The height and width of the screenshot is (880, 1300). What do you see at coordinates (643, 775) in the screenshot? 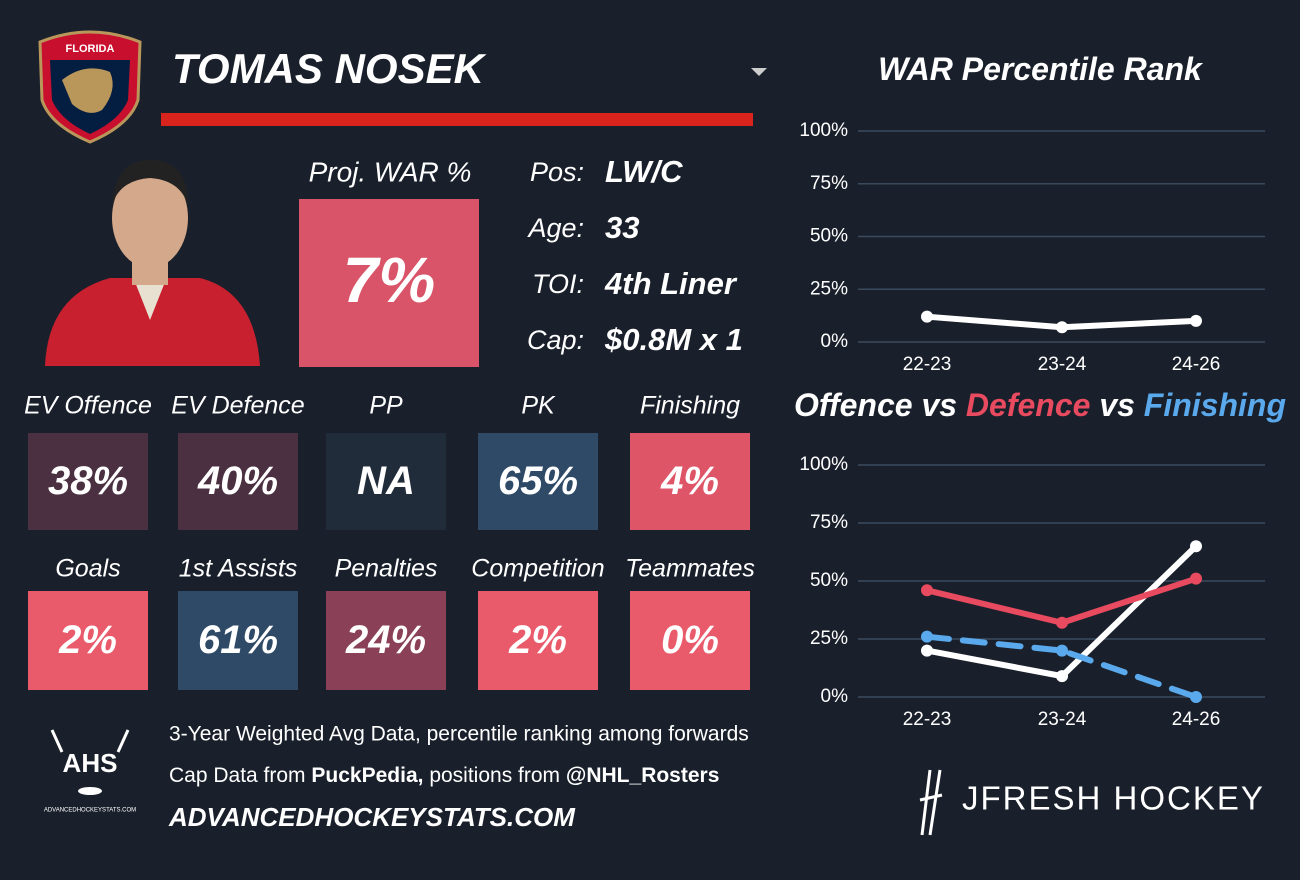
I see `footer-link: @NHL_Rosters` at bounding box center [643, 775].